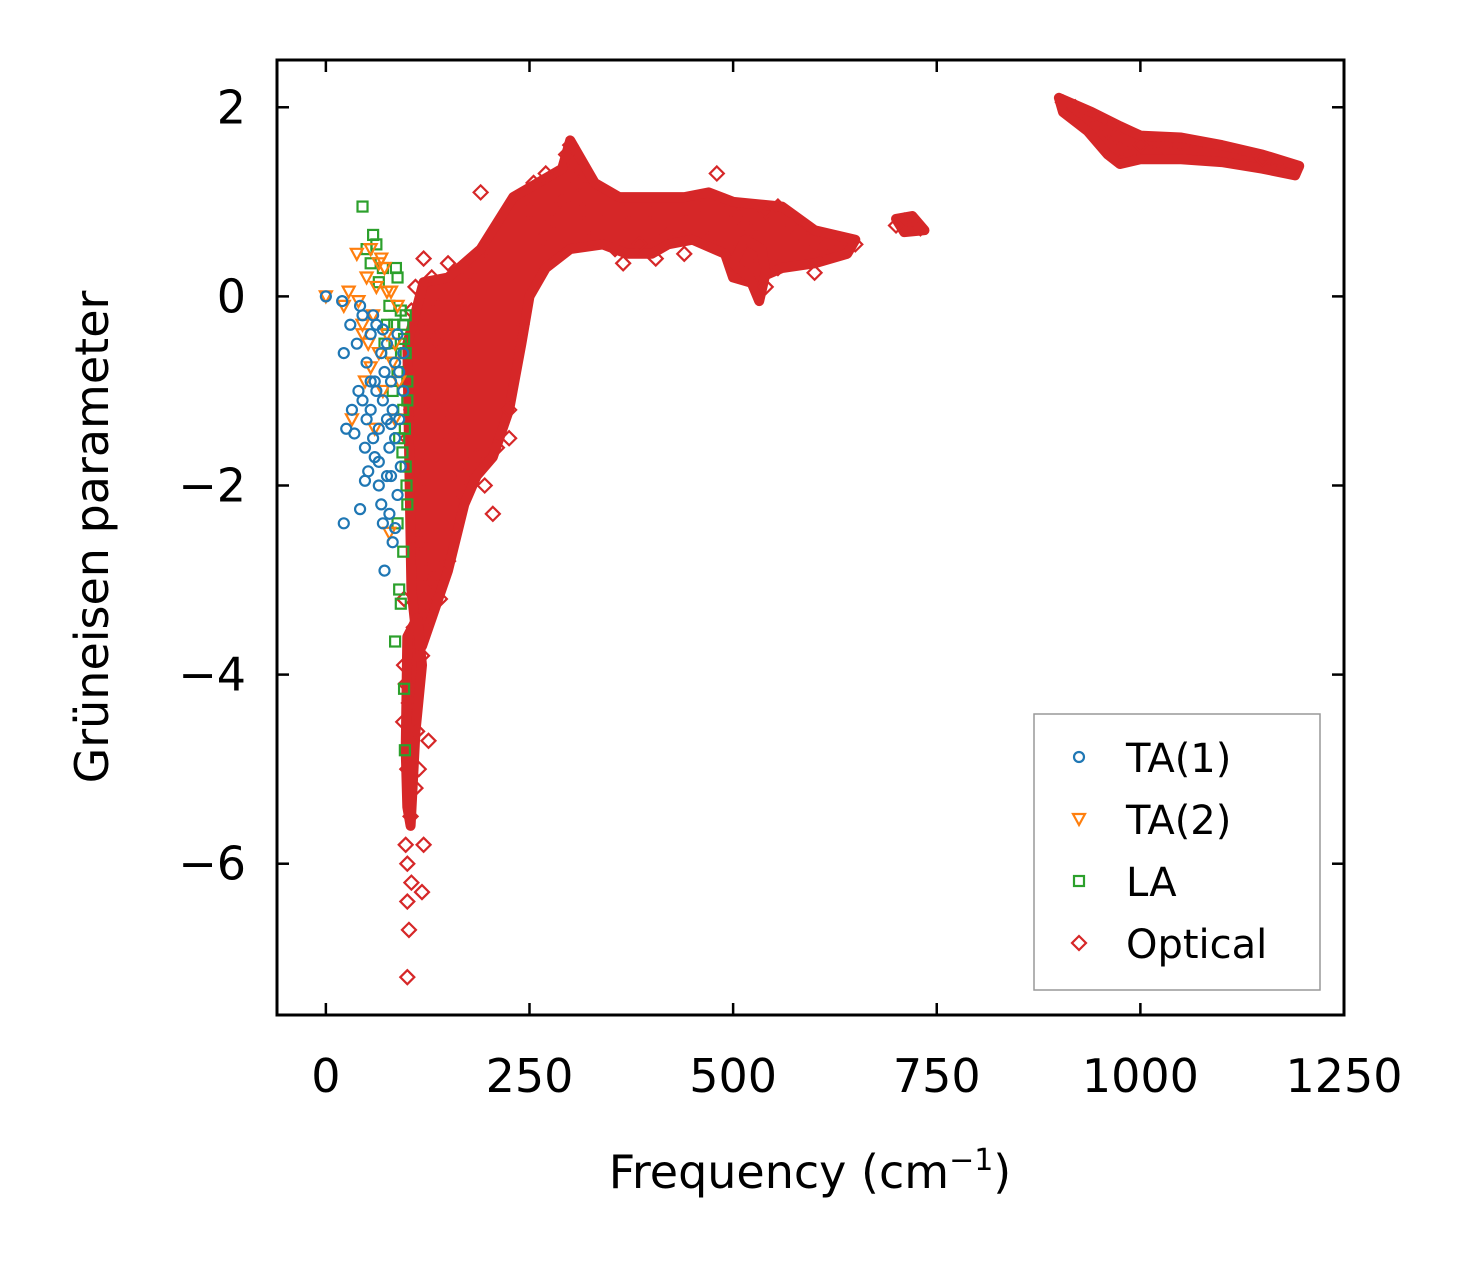 This screenshot has height=1264, width=1476. I want to click on legend-marker-ta1, so click(1079, 757).